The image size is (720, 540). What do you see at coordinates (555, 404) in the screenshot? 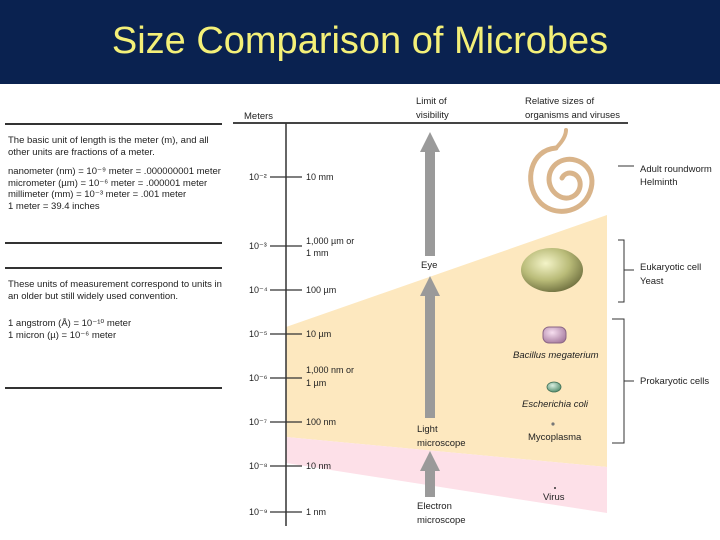
I see `ecoli-label: Escherichia coli` at bounding box center [555, 404].